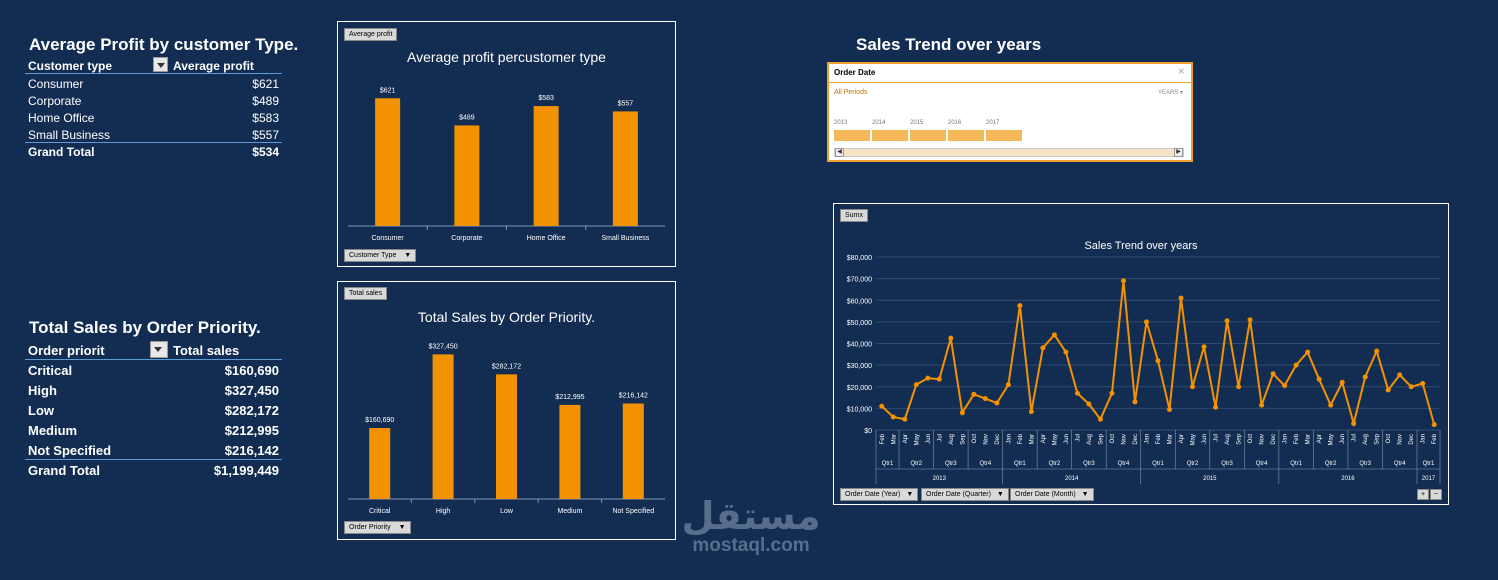 Image resolution: width=1498 pixels, height=580 pixels. I want to click on slicer-level-selector: YEARS ▾, so click(1170, 92).